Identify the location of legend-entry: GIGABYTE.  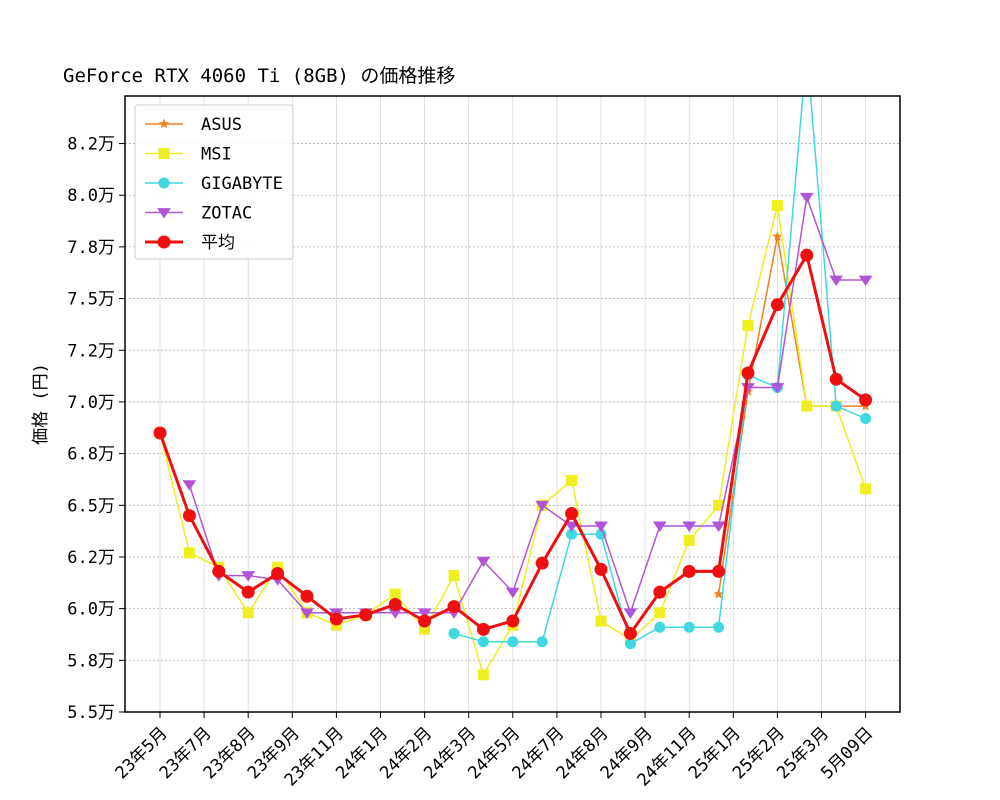
(214, 184).